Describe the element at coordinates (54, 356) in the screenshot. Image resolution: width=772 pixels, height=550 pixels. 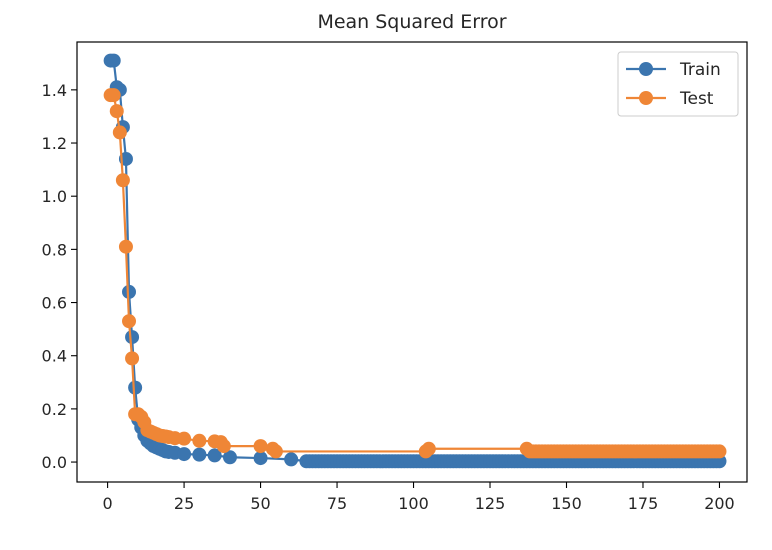
I see `y-tick-label: 0.4` at that location.